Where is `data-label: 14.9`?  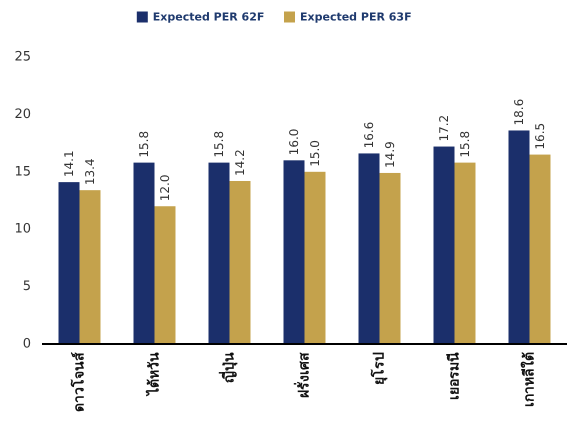 data-label: 14.9 is located at coordinates (390, 154).